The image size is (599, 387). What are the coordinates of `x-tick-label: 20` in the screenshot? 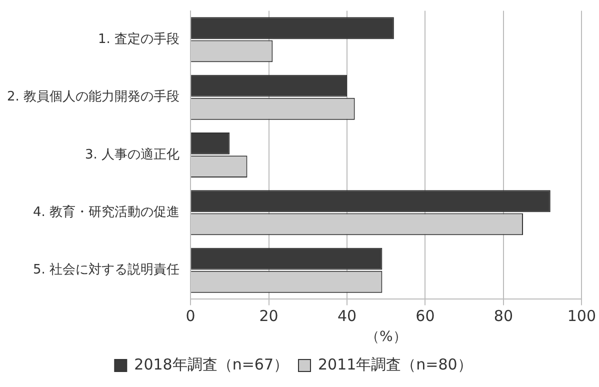 It's located at (268, 316).